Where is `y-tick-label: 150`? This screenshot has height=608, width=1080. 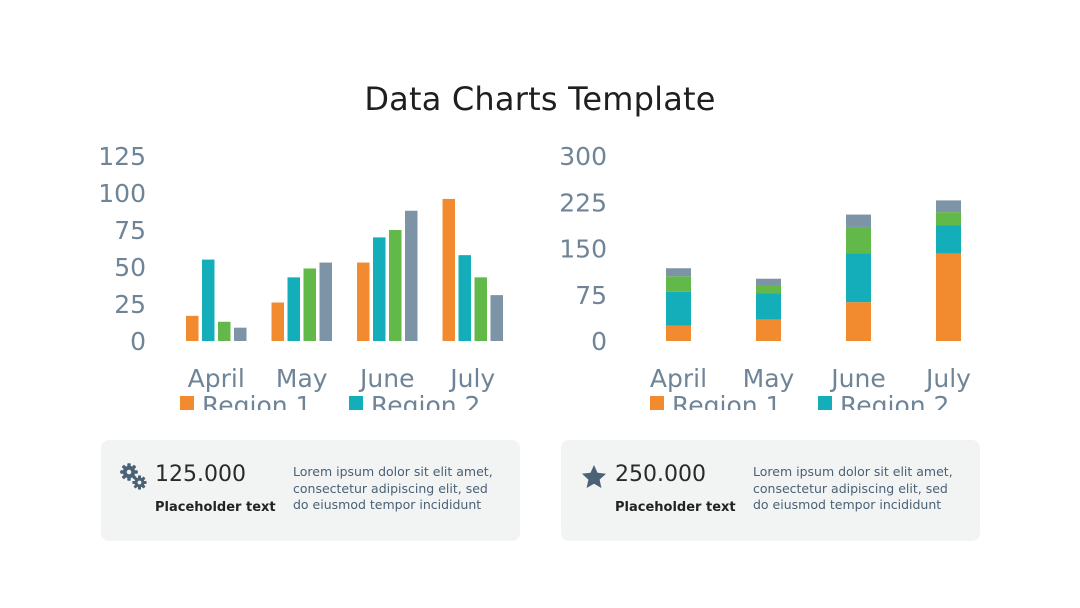 y-tick-label: 150 is located at coordinates (583, 249).